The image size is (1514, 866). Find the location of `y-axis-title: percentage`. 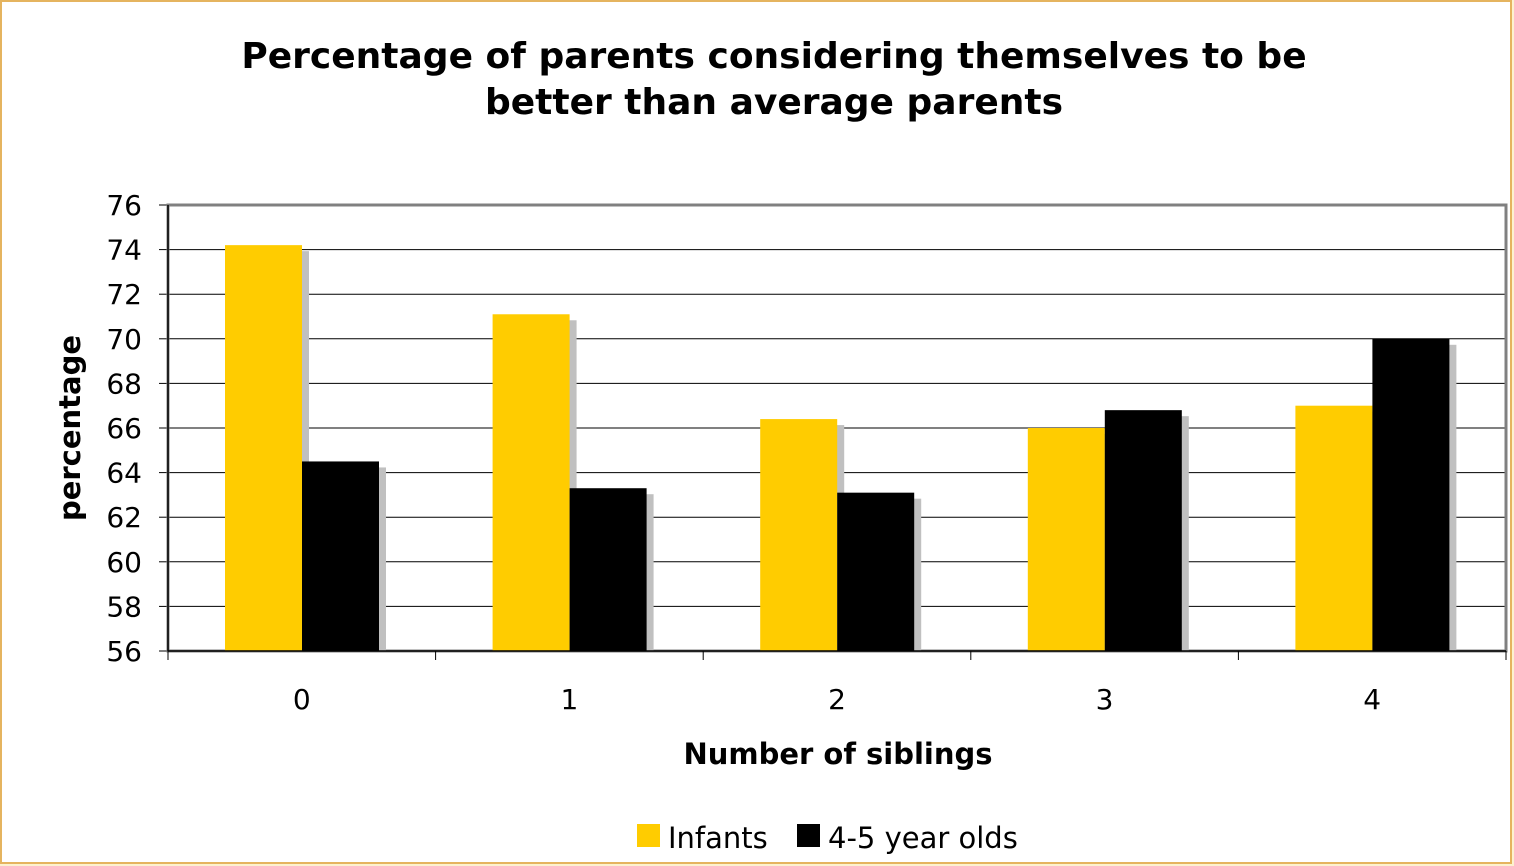

y-axis-title: percentage is located at coordinates (70, 428).